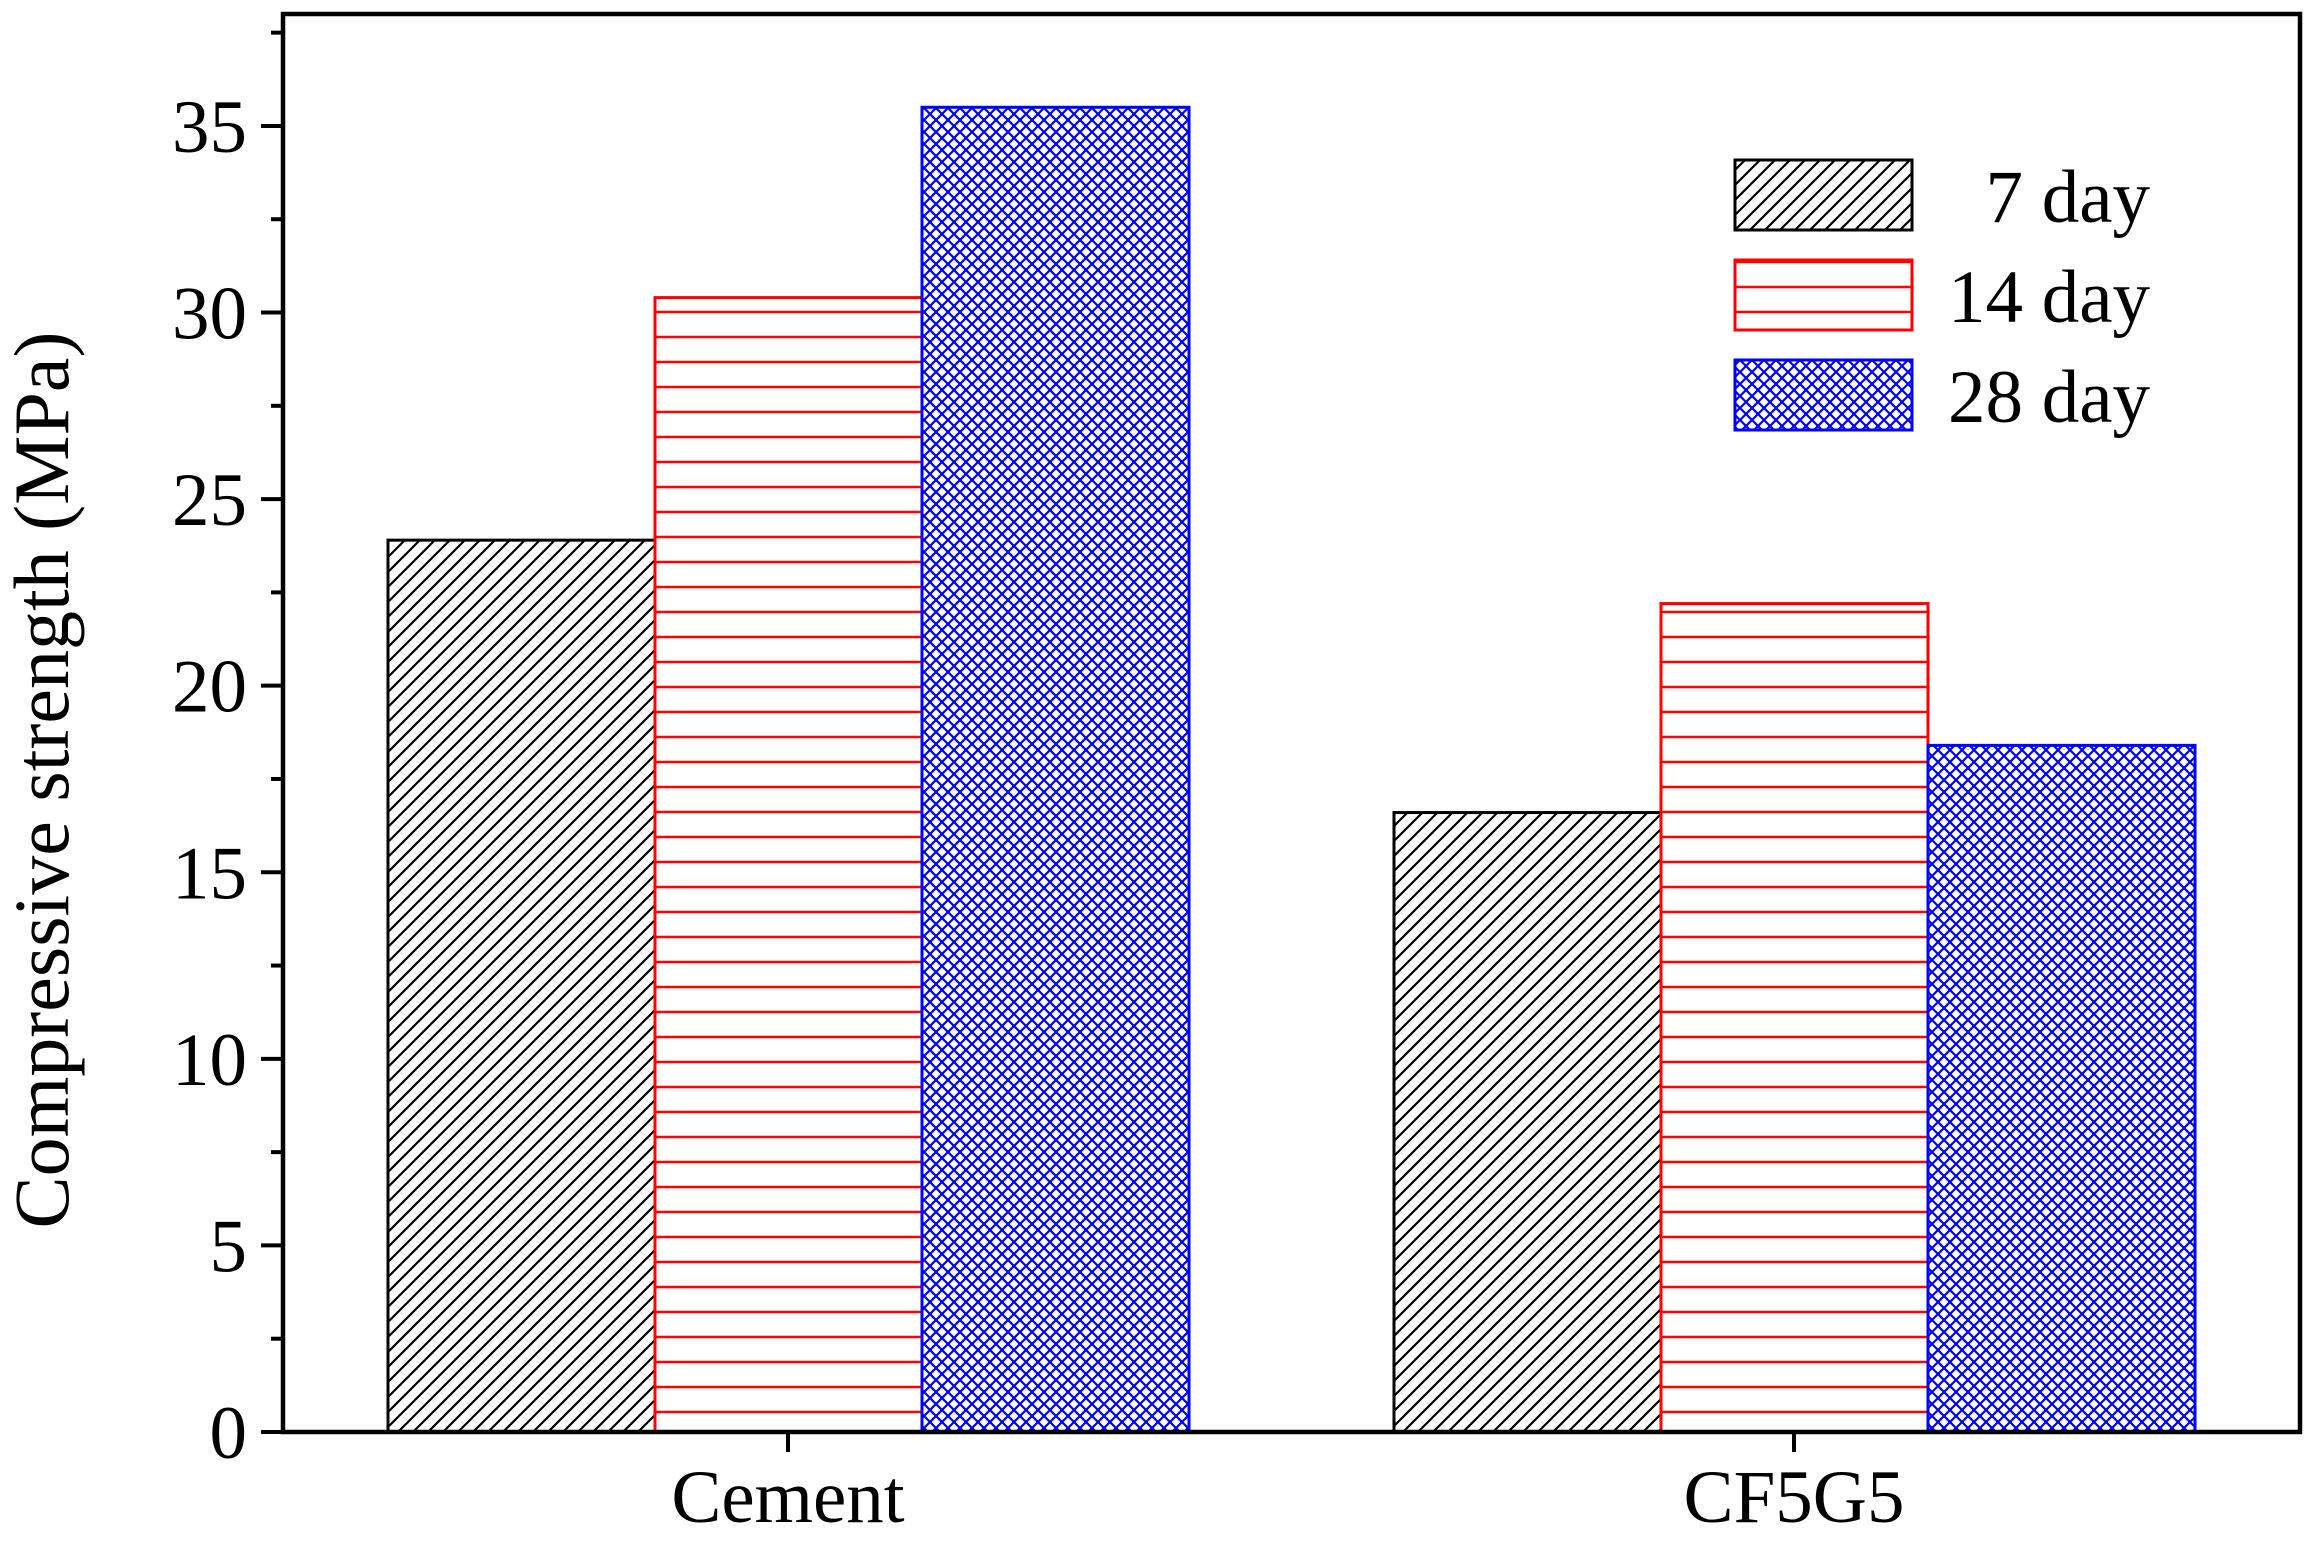  Describe the element at coordinates (787, 1497) in the screenshot. I see `x-category-label-cement: Cement` at that location.